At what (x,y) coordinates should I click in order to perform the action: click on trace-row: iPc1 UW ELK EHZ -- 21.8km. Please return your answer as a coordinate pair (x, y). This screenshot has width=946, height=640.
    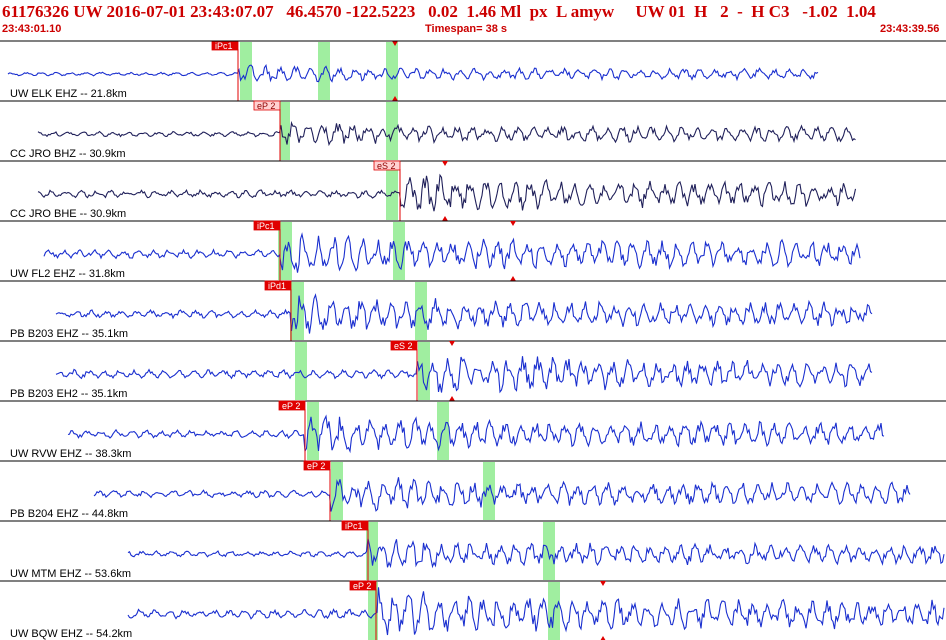
    Looking at the image, I should click on (473, 71).